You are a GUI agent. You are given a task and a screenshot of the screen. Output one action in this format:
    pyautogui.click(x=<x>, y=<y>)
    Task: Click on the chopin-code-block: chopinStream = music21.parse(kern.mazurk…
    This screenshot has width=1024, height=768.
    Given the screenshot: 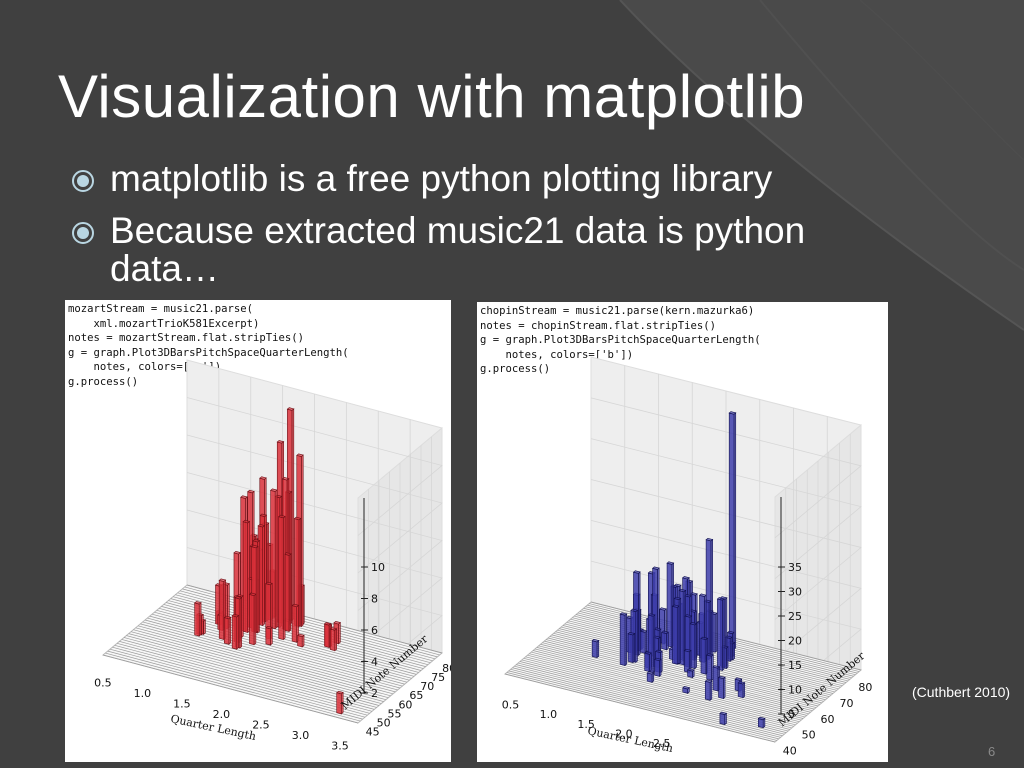 What is the action you would take?
    pyautogui.click(x=620, y=340)
    